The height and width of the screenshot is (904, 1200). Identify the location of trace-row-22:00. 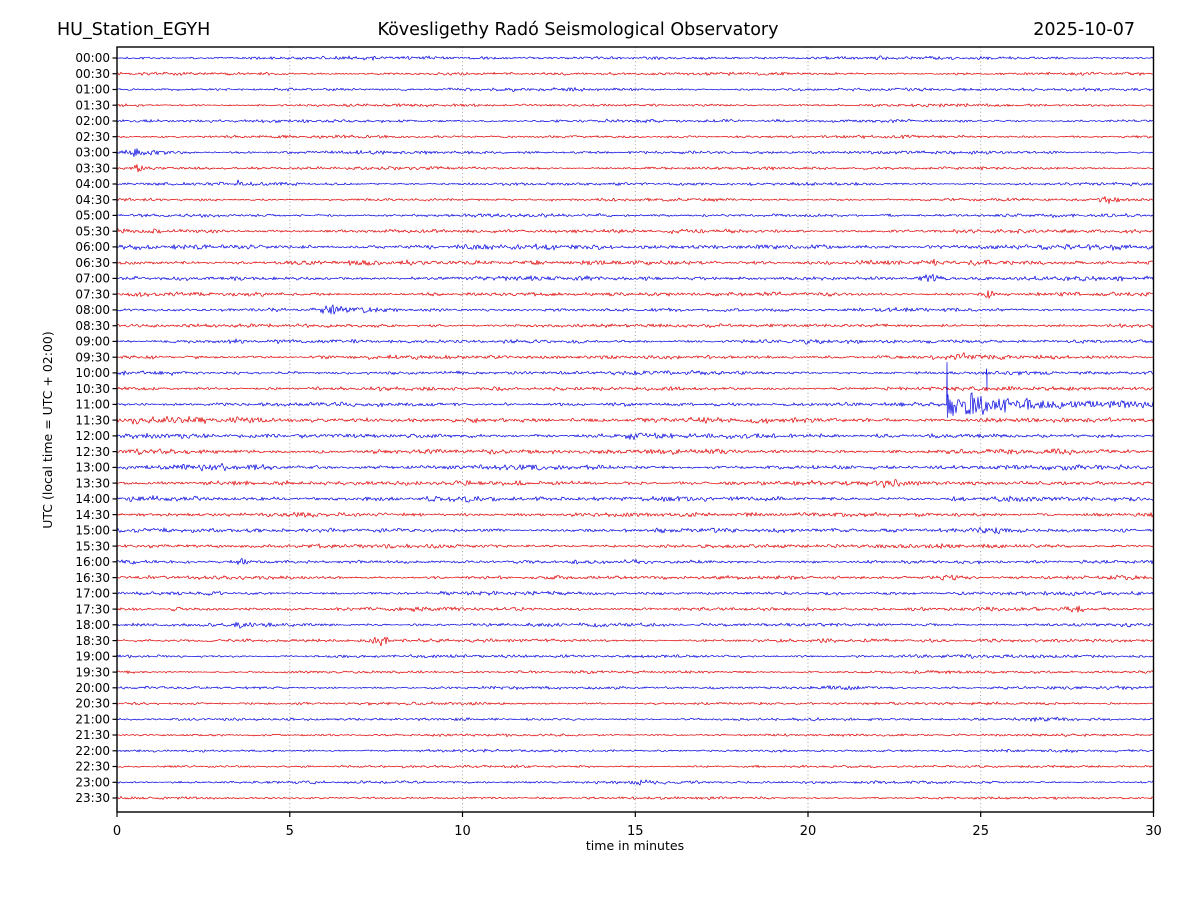
(635, 750).